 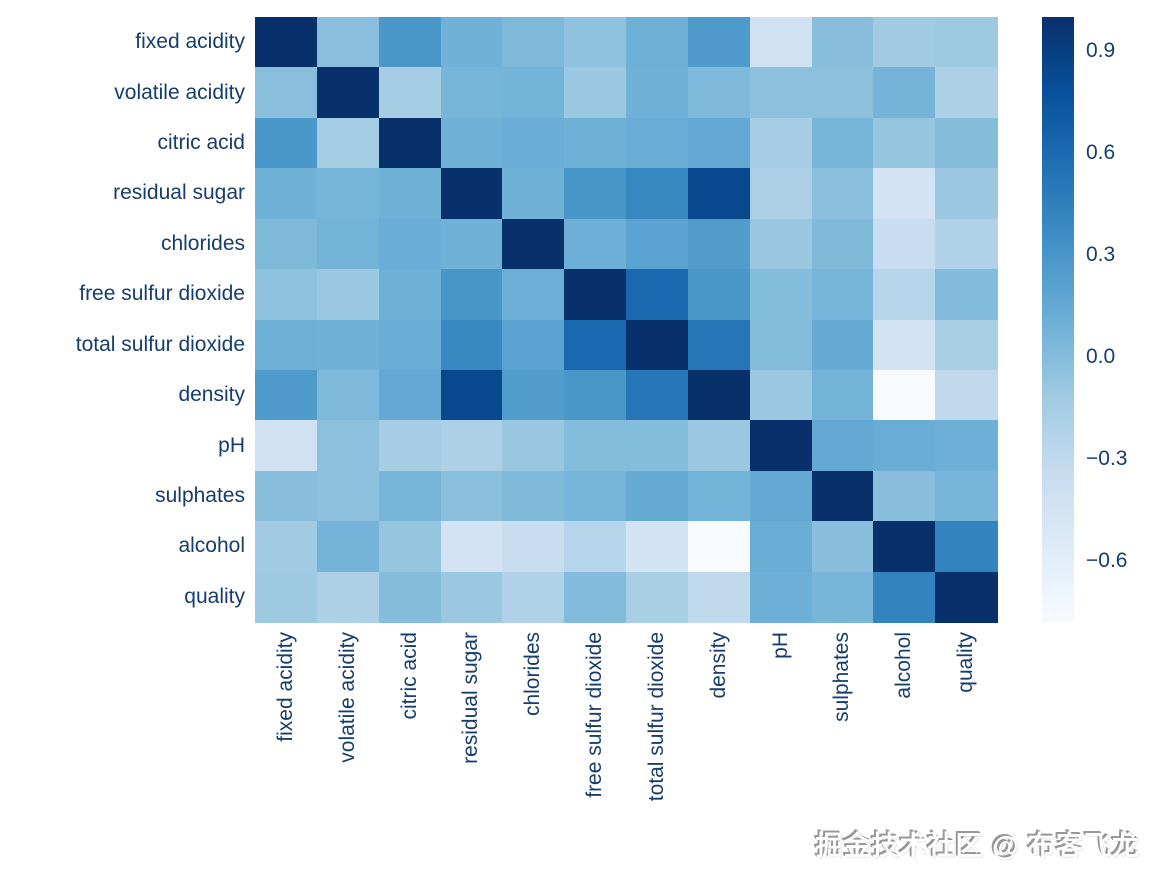 What do you see at coordinates (162, 294) in the screenshot?
I see `y-tick-label: free sulfur dioxide` at bounding box center [162, 294].